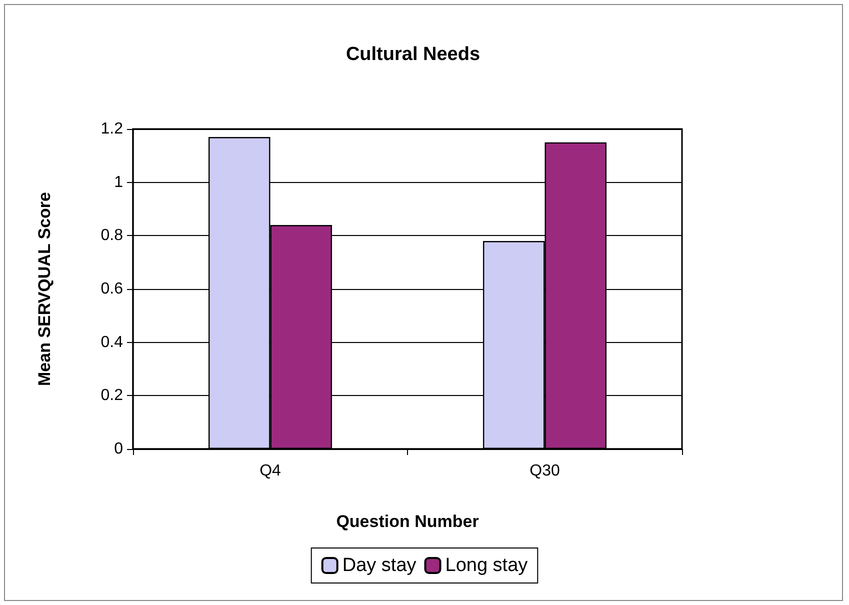 The image size is (849, 605). What do you see at coordinates (112, 395) in the screenshot?
I see `y-tick-label: 0.2` at bounding box center [112, 395].